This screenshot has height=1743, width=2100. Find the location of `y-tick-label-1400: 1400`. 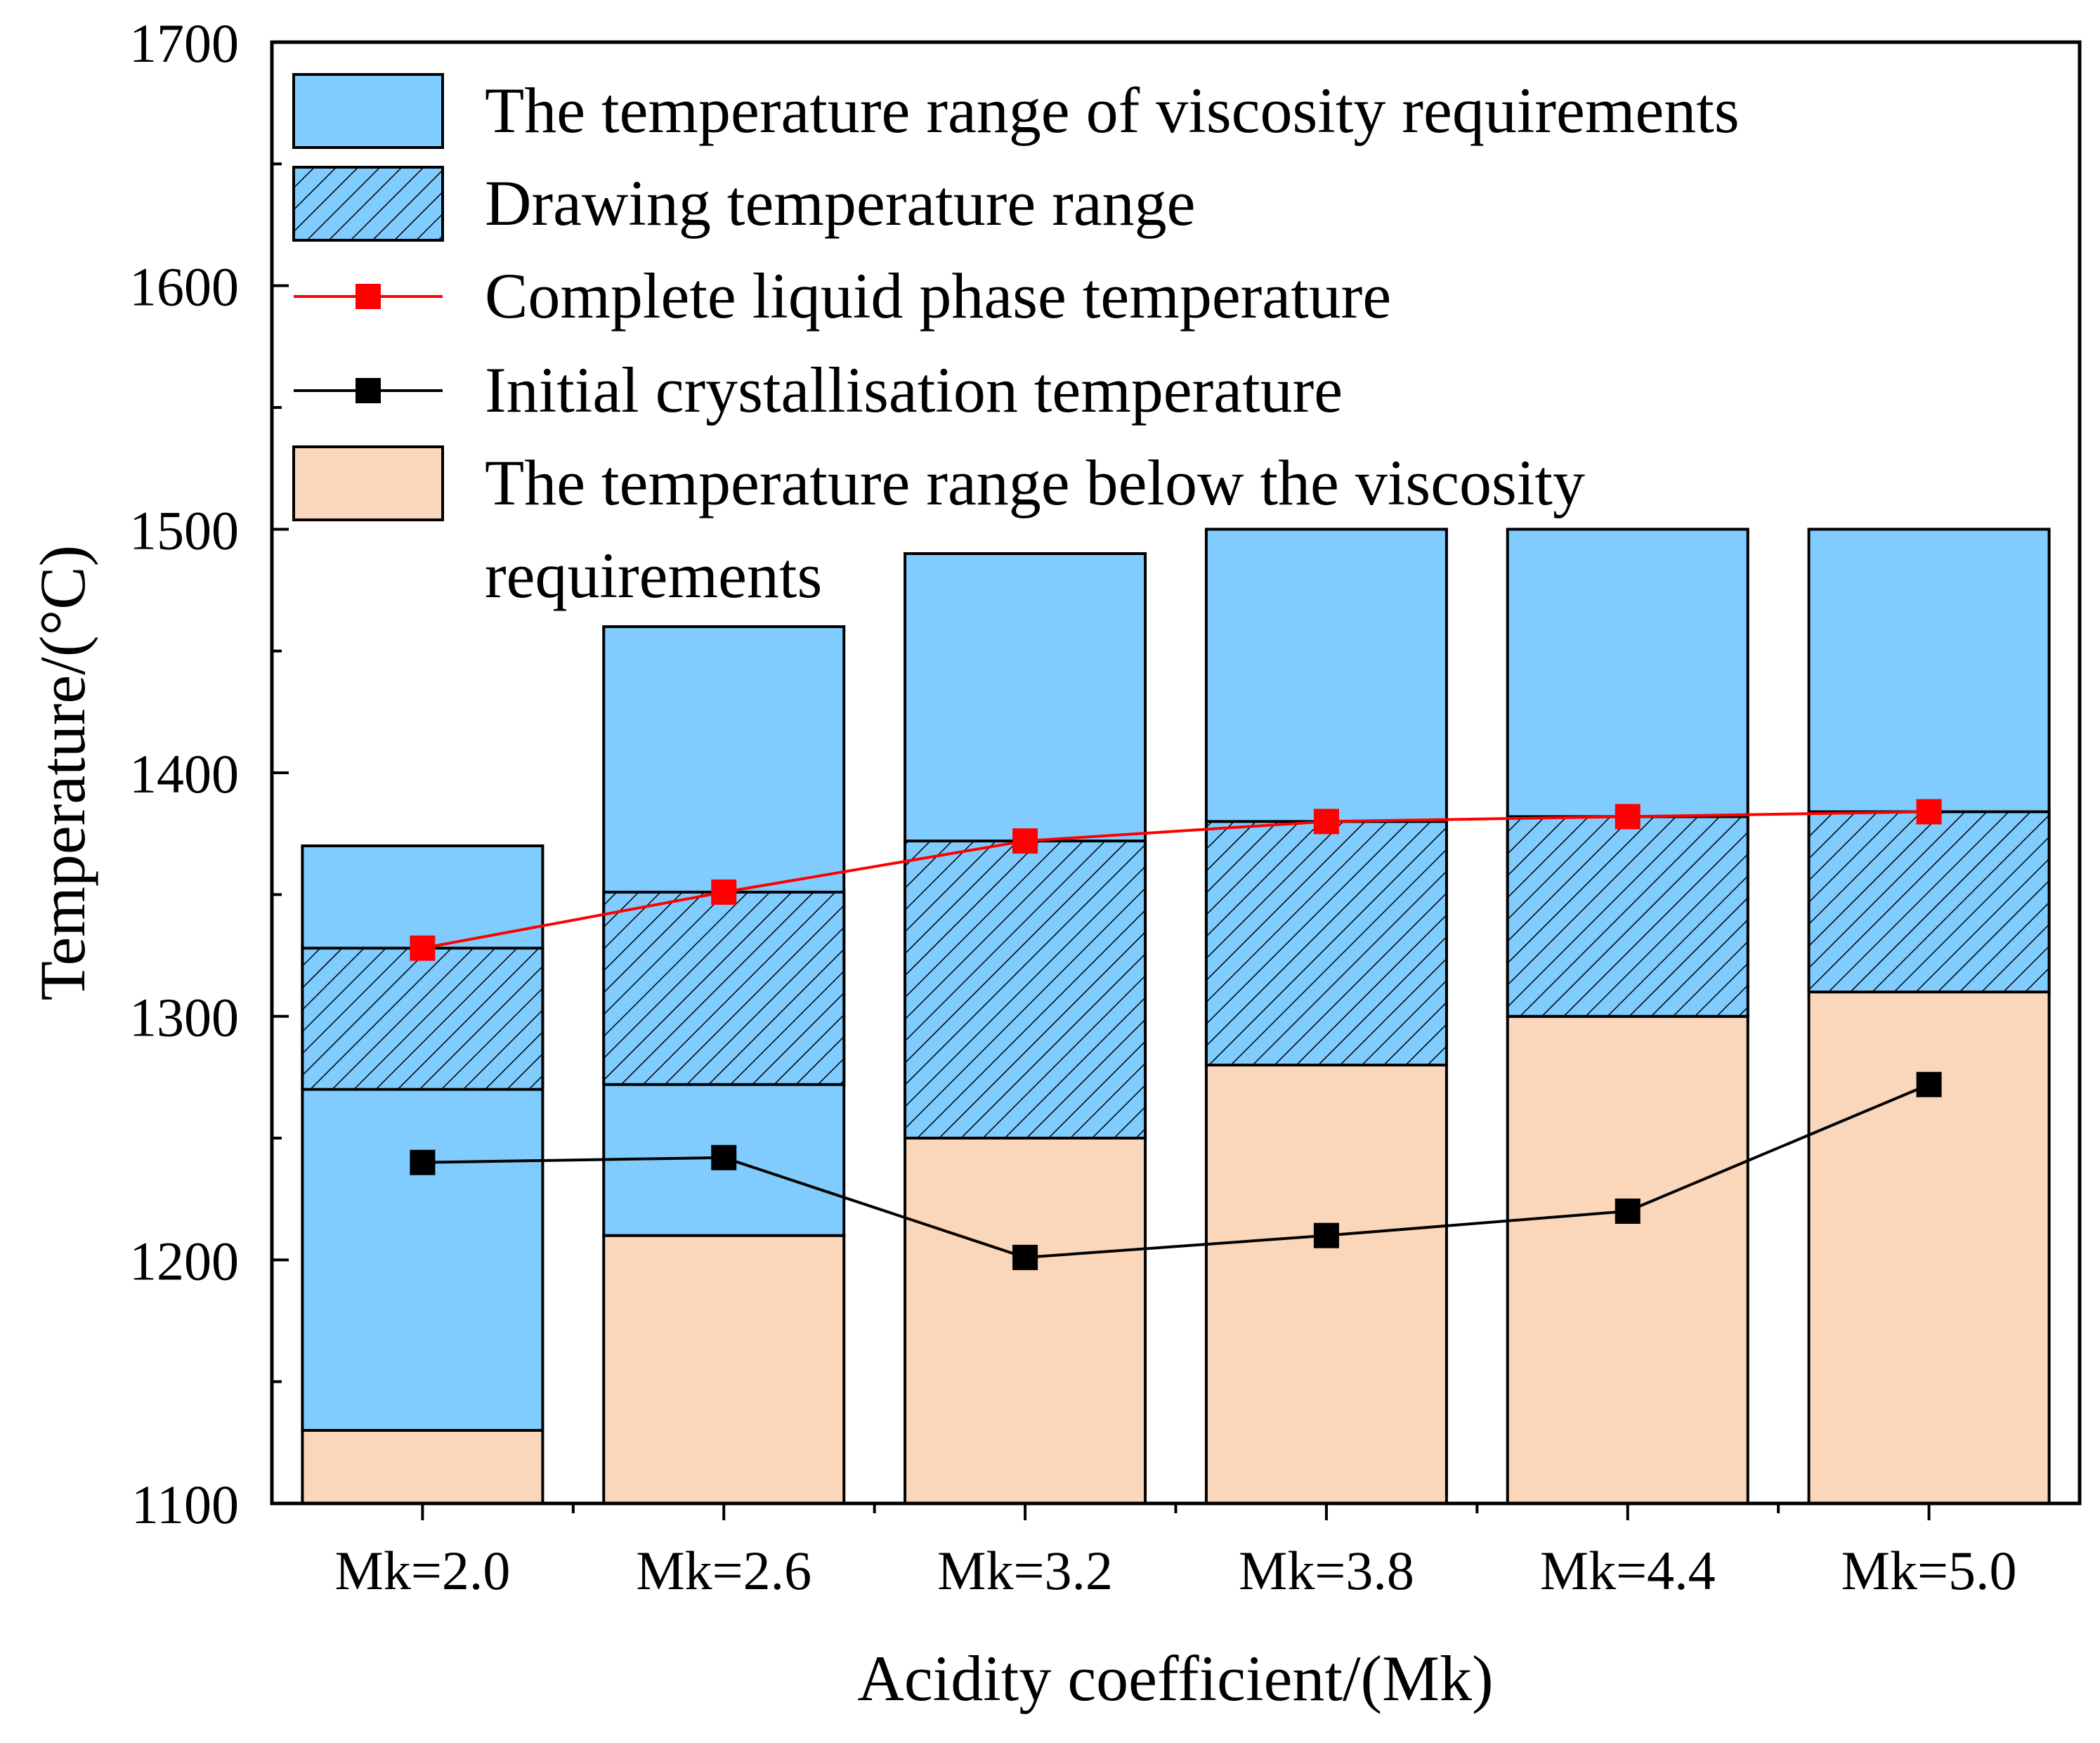

y-tick-label-1400: 1400 is located at coordinates (184, 773).